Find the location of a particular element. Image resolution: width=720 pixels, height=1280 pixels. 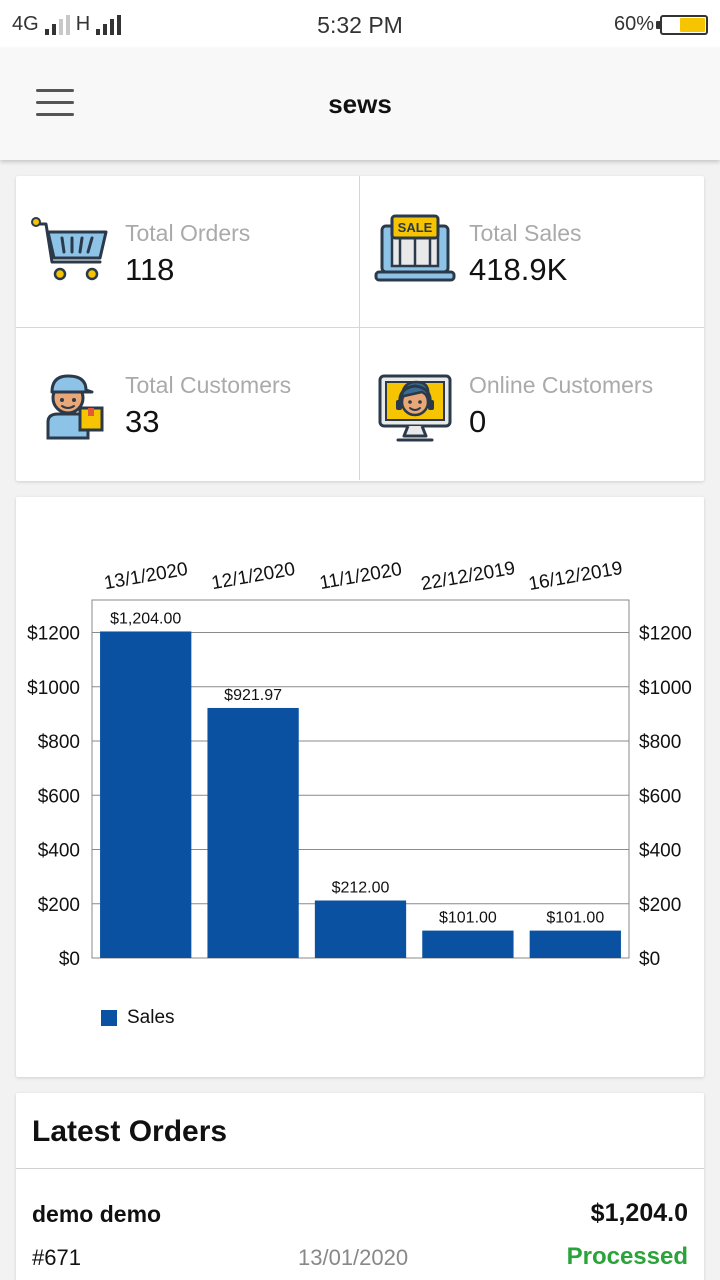

network-indicators: 4G H is located at coordinates (67, 24).